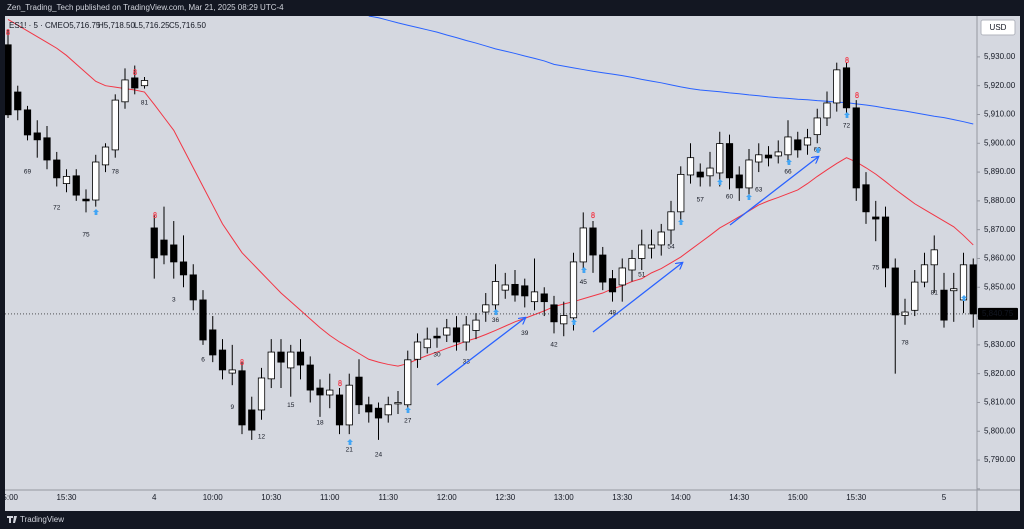 The height and width of the screenshot is (529, 1024). I want to click on x-tick-label: 13:00, so click(564, 497).